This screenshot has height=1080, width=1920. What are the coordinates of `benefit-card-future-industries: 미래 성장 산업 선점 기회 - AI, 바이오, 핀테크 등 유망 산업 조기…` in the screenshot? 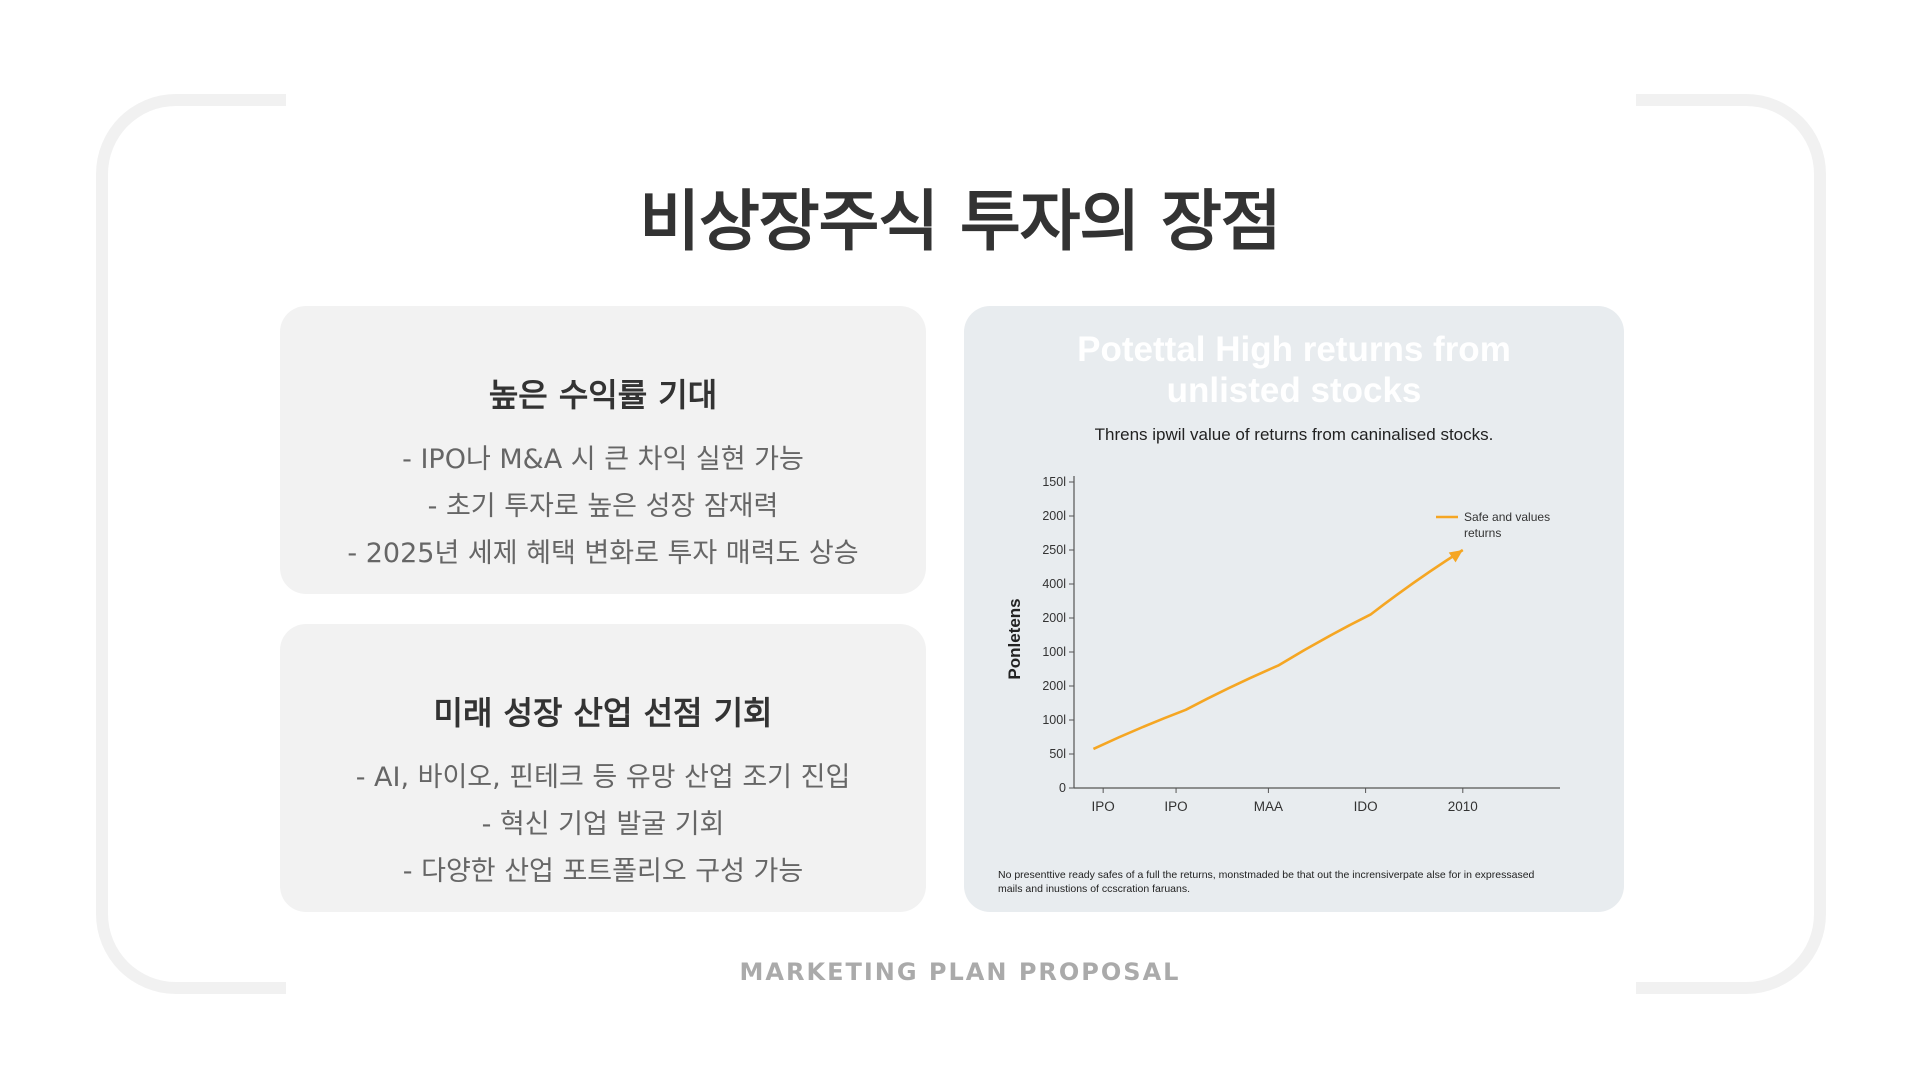 It's located at (603, 768).